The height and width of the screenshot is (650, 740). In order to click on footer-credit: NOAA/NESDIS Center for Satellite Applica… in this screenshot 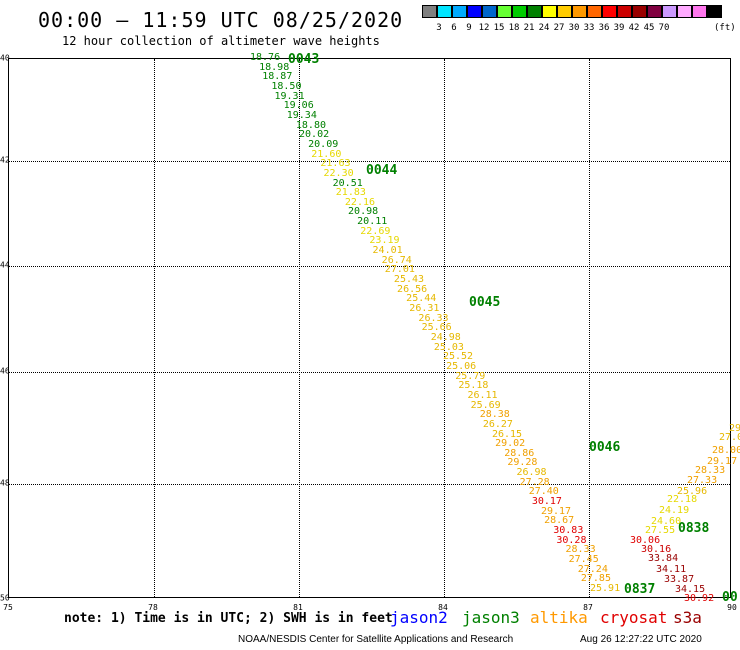, I will do `click(376, 639)`.